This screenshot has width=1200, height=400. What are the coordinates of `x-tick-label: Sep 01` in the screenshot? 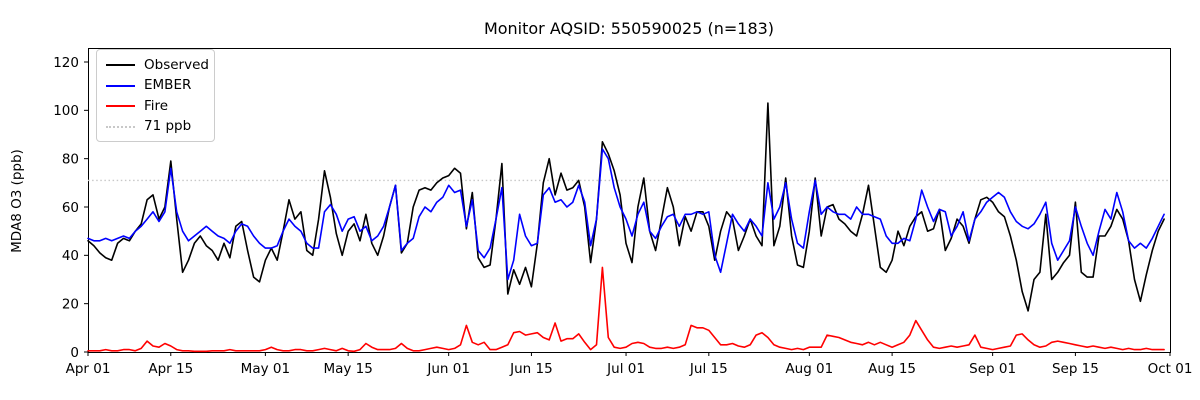 It's located at (992, 369).